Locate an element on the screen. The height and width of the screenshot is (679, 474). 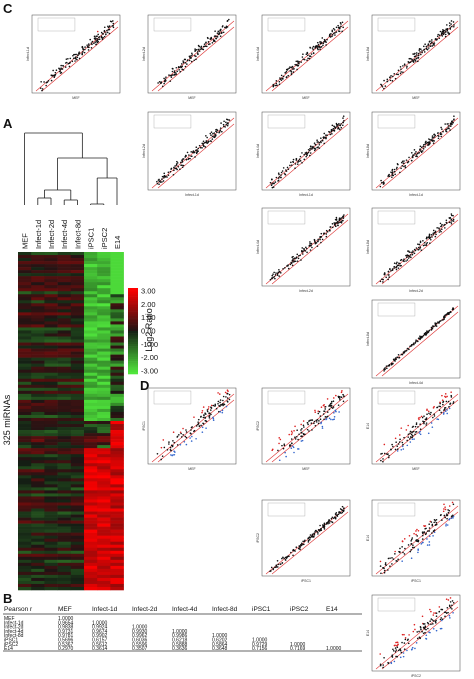
y-axis-label: E14 is located at coordinates (368, 538).